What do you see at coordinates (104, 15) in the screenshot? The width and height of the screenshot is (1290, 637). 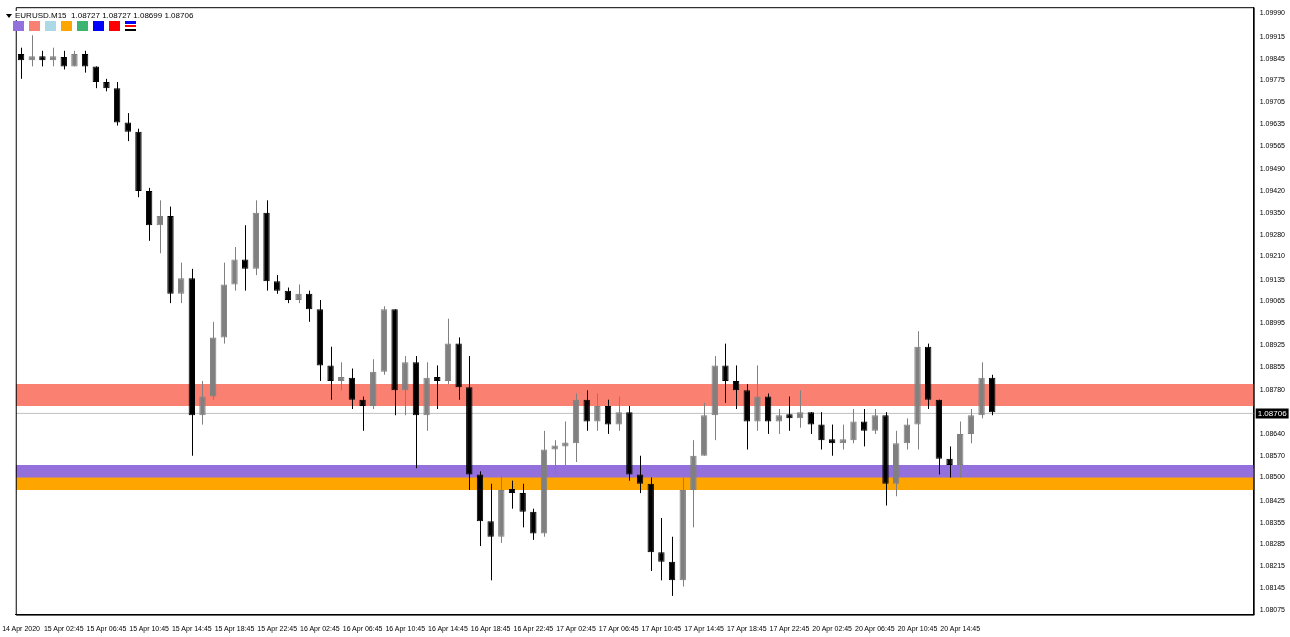 I see `text: EURUSD.M15 1.08727 1.08727 1.08699 1.08706` at bounding box center [104, 15].